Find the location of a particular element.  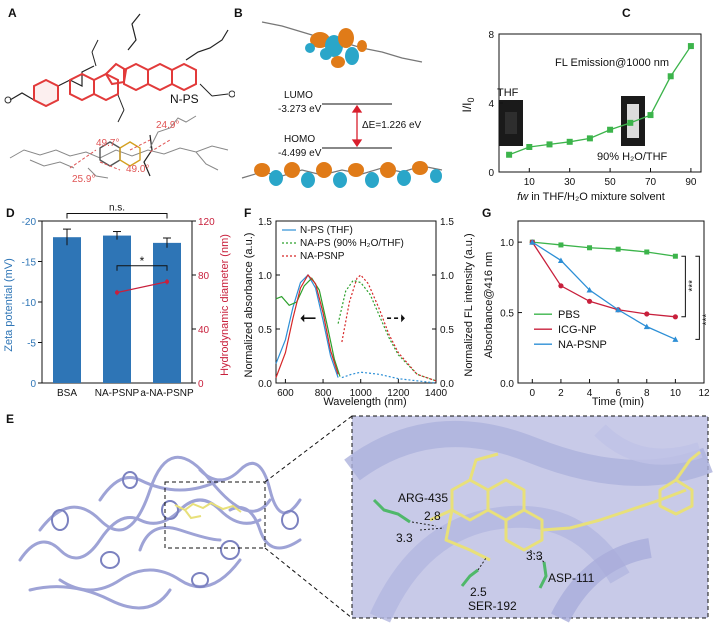

chart-f-ytick-right-label: 1.5 is located at coordinates (447, 222).